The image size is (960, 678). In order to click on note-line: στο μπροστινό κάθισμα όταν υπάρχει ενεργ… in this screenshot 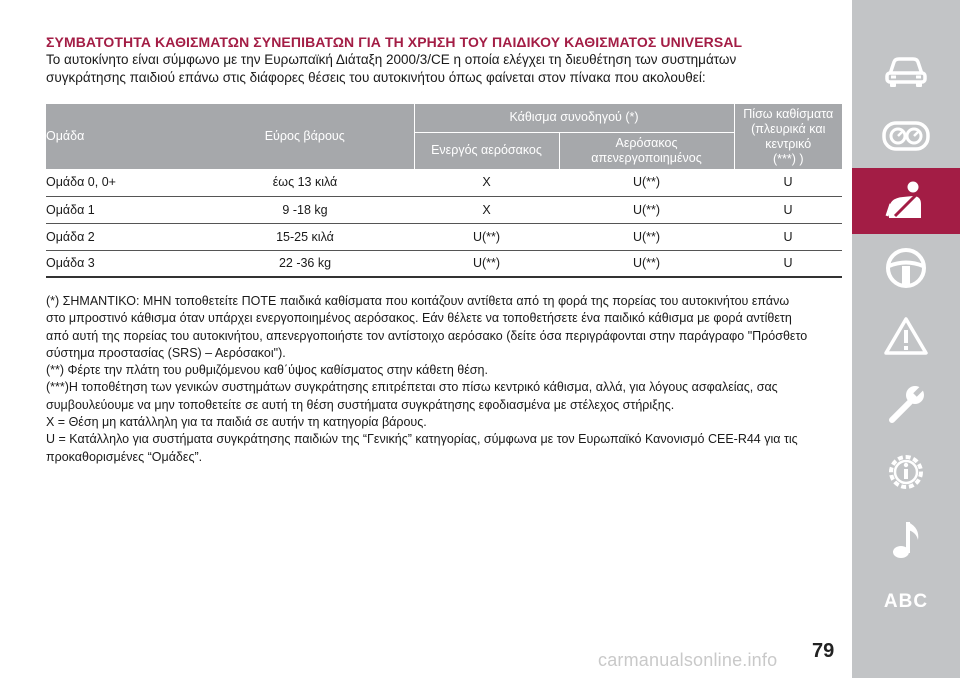, I will do `click(419, 318)`.